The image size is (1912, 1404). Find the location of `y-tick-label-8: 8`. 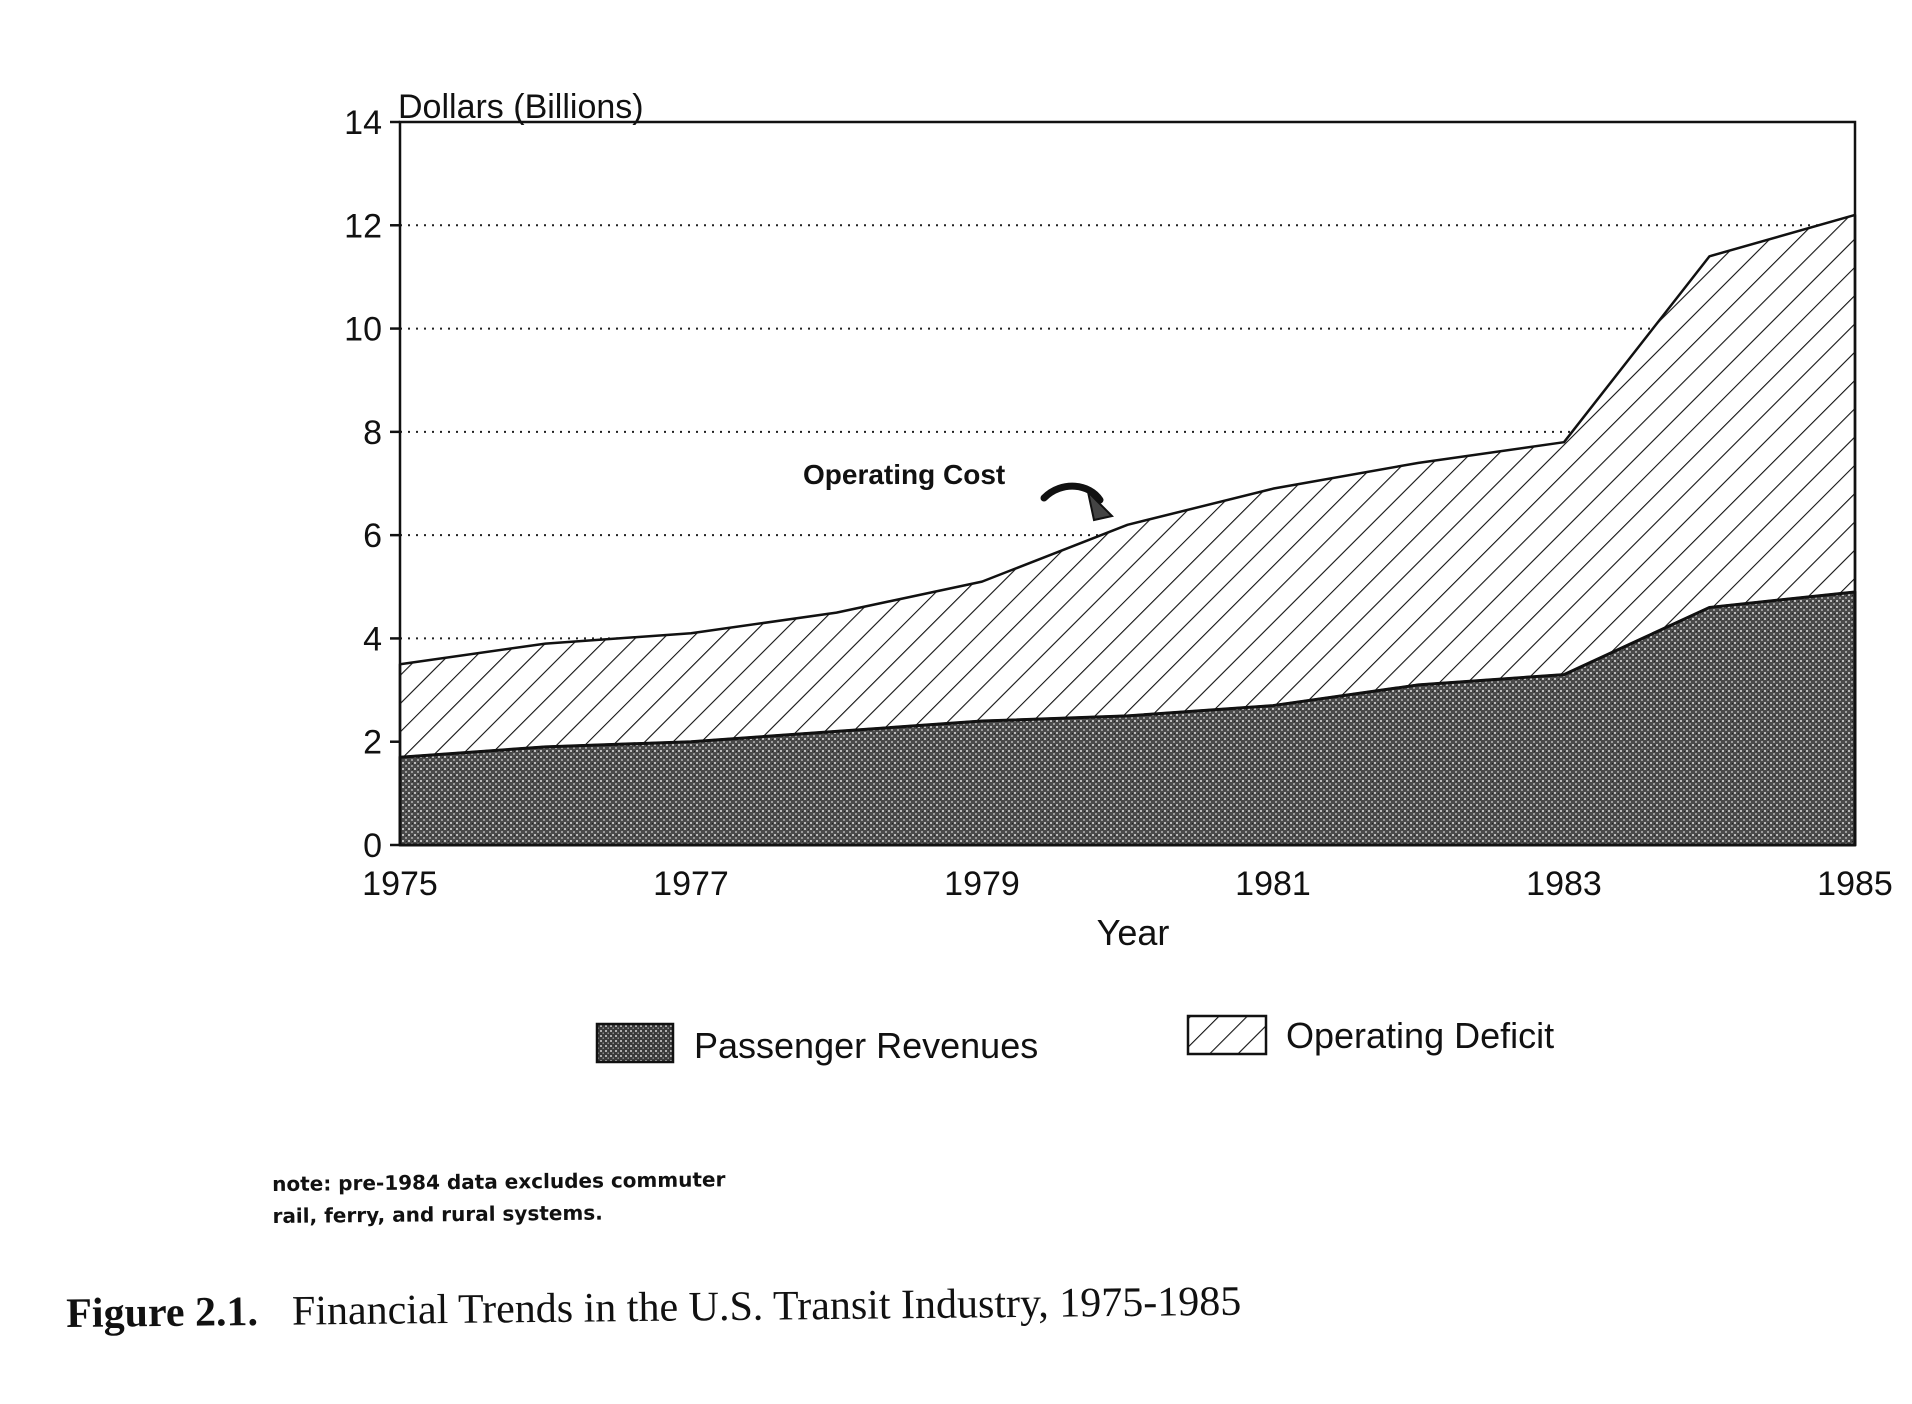

y-tick-label-8: 8 is located at coordinates (372, 433).